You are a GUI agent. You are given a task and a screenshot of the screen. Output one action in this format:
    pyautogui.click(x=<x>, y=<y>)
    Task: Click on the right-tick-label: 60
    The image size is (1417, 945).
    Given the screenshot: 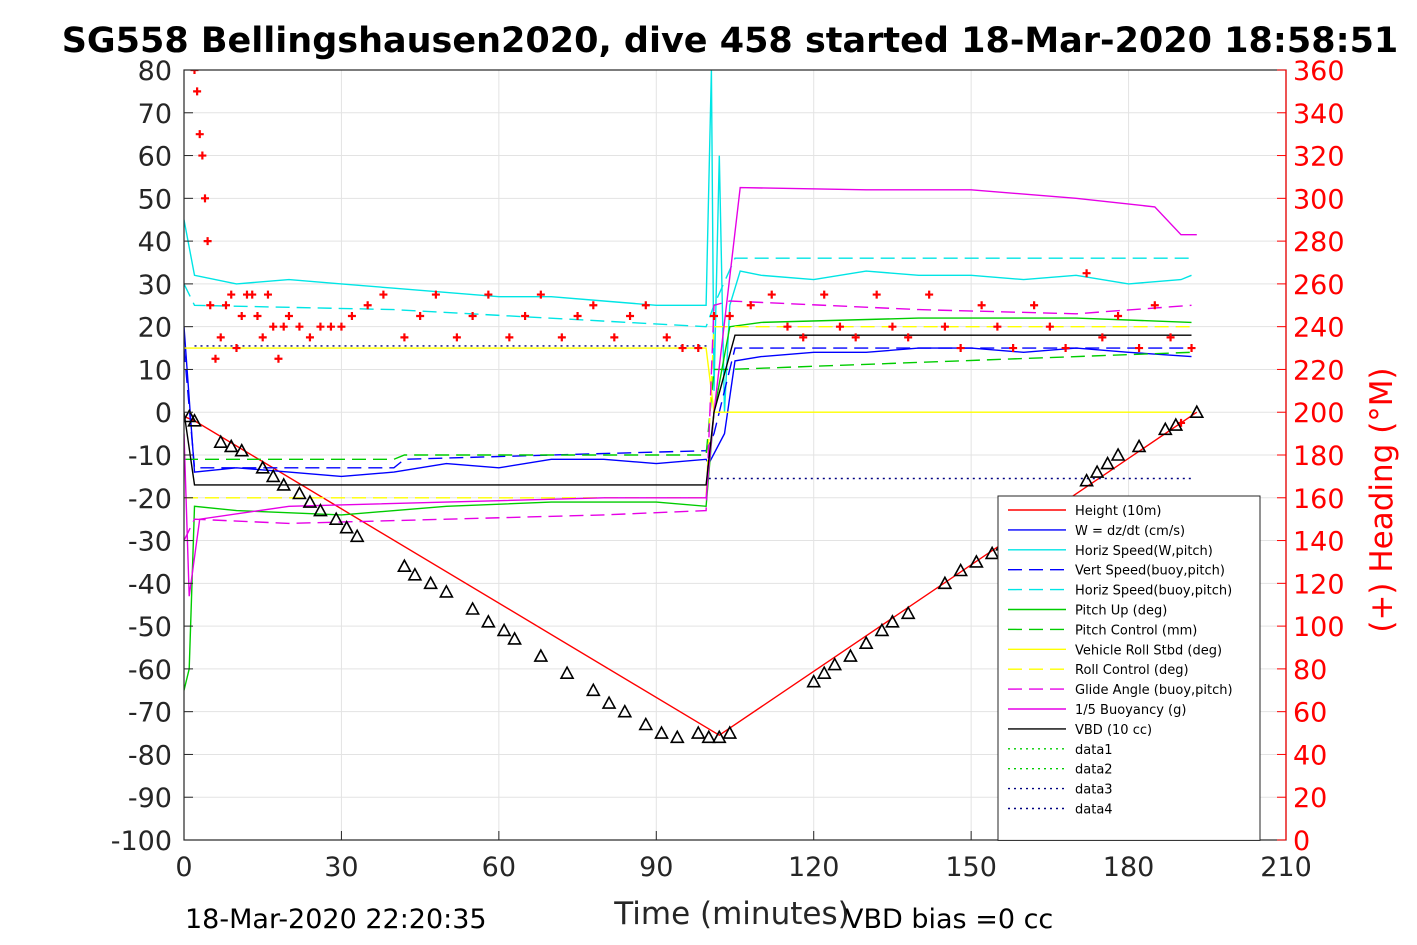 What is the action you would take?
    pyautogui.click(x=1310, y=713)
    